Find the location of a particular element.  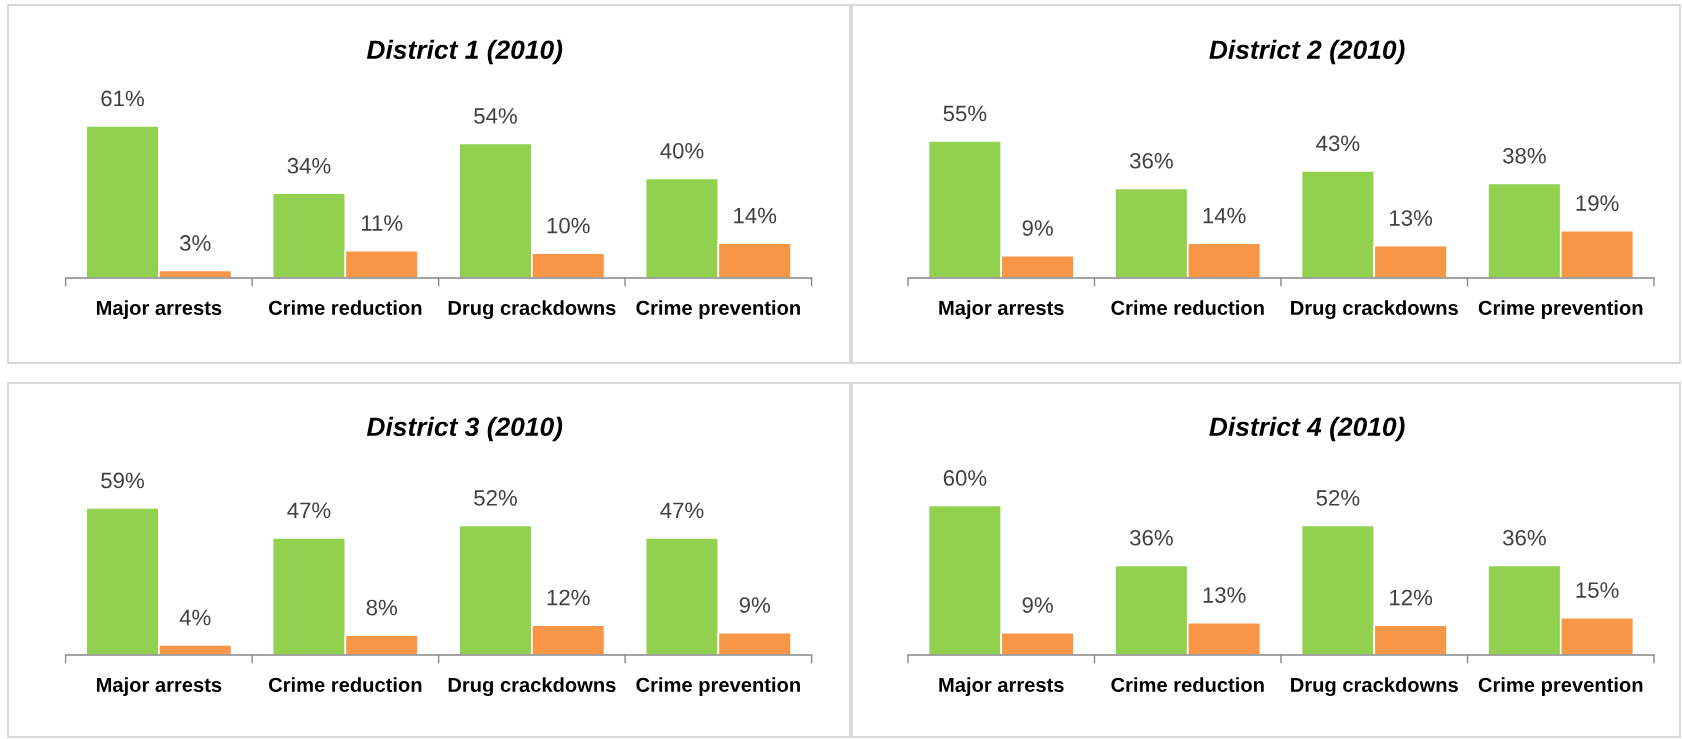

data-label: 19% is located at coordinates (1597, 203).